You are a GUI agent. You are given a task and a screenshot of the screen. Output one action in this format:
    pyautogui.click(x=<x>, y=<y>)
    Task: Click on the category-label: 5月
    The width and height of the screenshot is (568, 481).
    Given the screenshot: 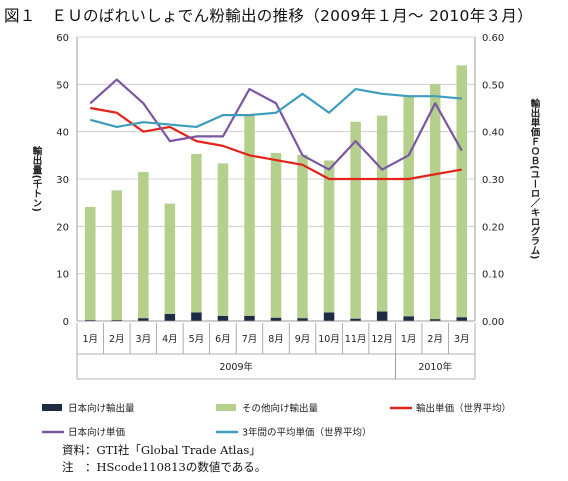 What is the action you would take?
    pyautogui.click(x=197, y=339)
    